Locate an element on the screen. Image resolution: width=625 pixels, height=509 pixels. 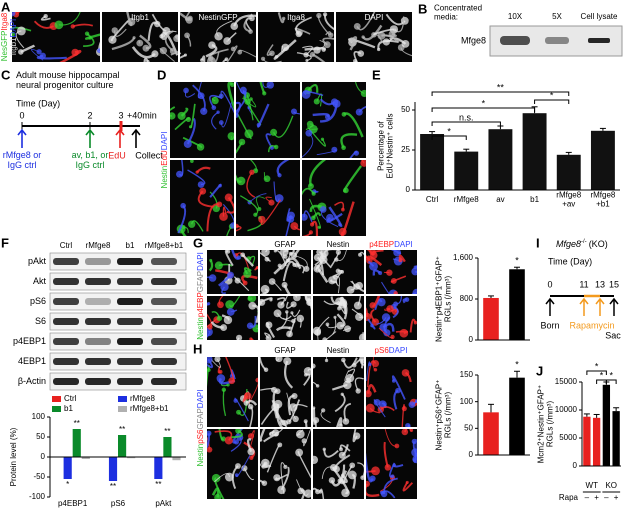
column-label: pS6DAPI is located at coordinates (391, 350).